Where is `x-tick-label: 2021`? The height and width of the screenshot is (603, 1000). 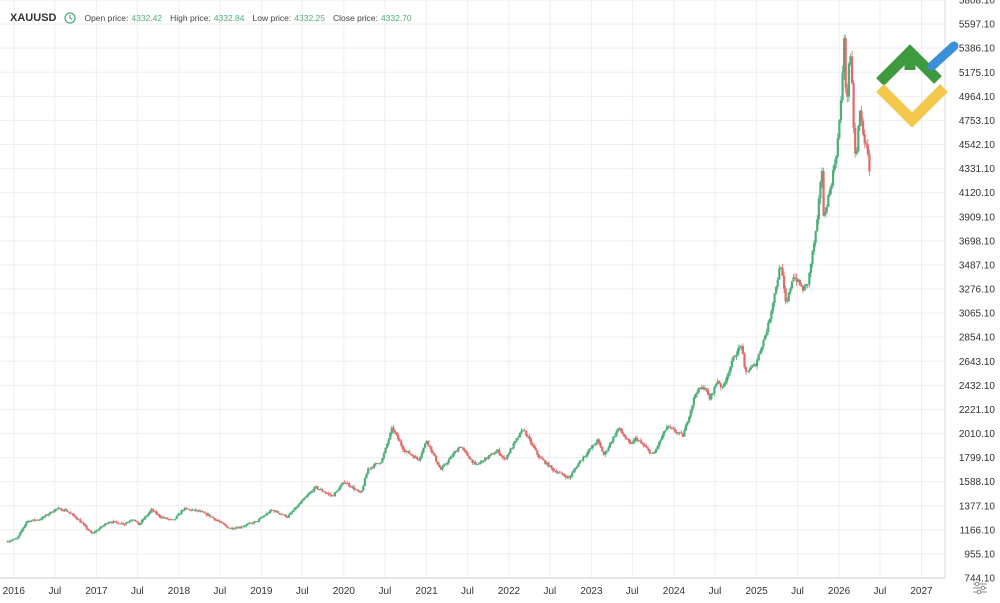
x-tick-label: 2021 is located at coordinates (426, 591).